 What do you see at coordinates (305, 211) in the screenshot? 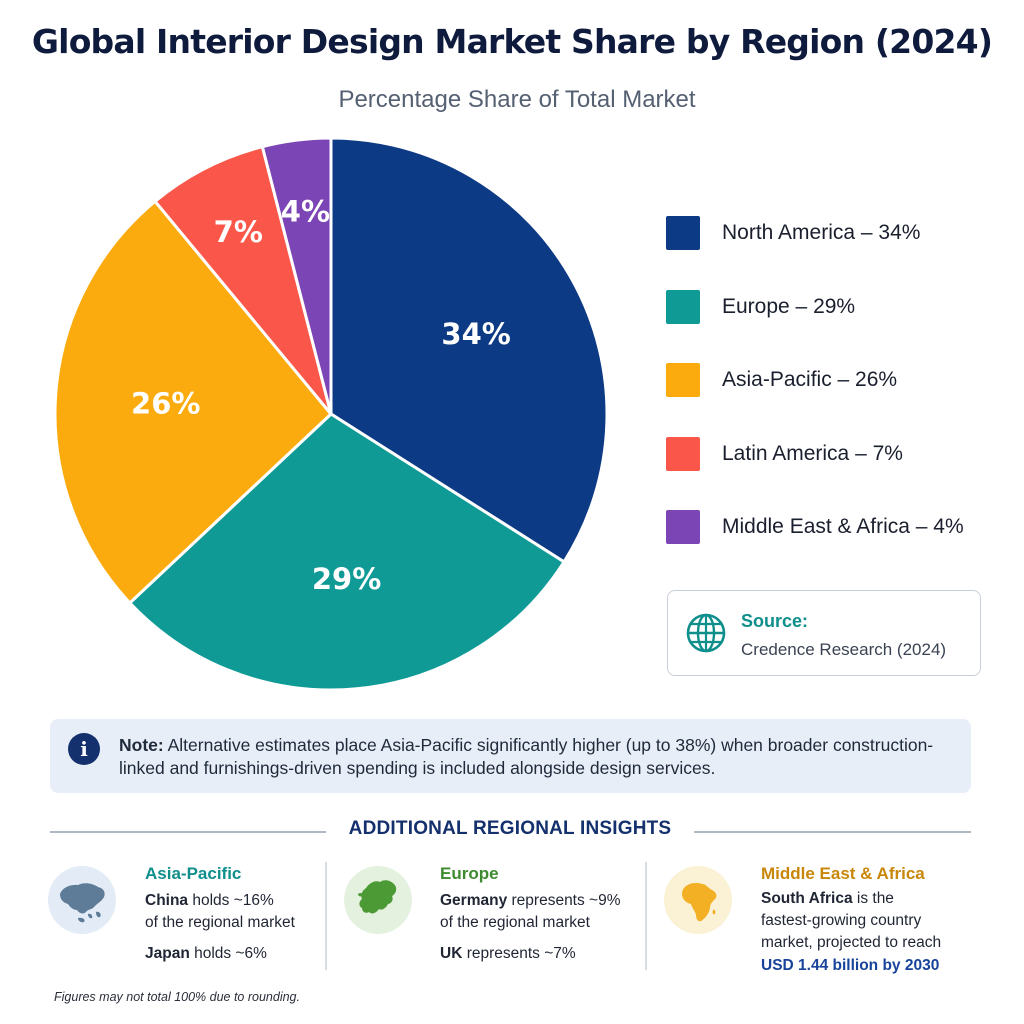
I see `pie-data-label: 4%` at bounding box center [305, 211].